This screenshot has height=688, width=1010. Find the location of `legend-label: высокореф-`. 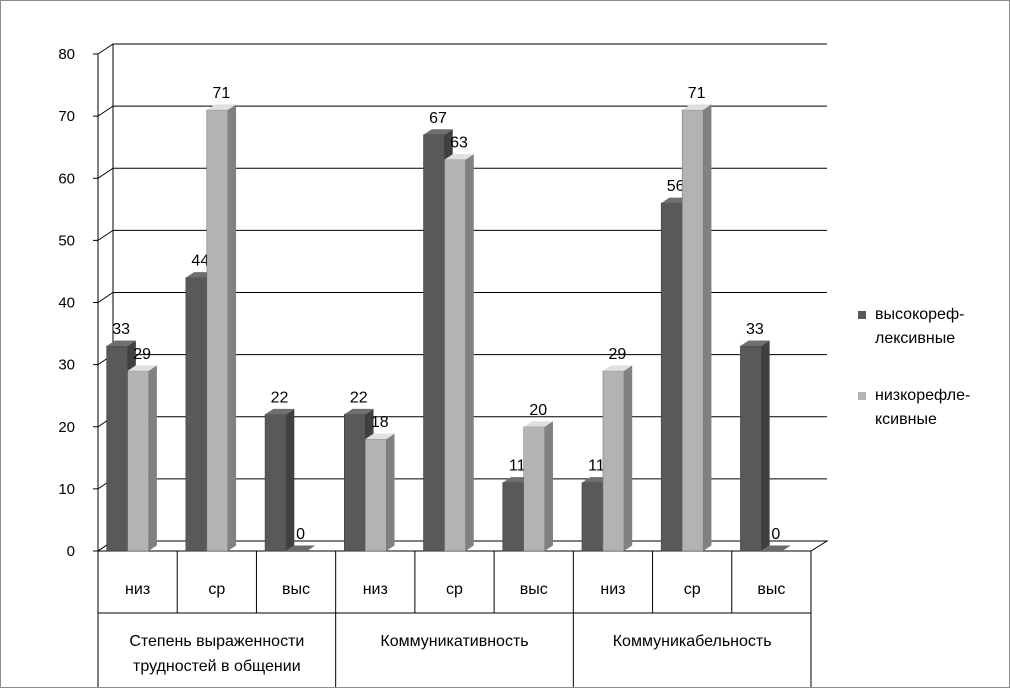

legend-label: высокореф- is located at coordinates (919, 314).